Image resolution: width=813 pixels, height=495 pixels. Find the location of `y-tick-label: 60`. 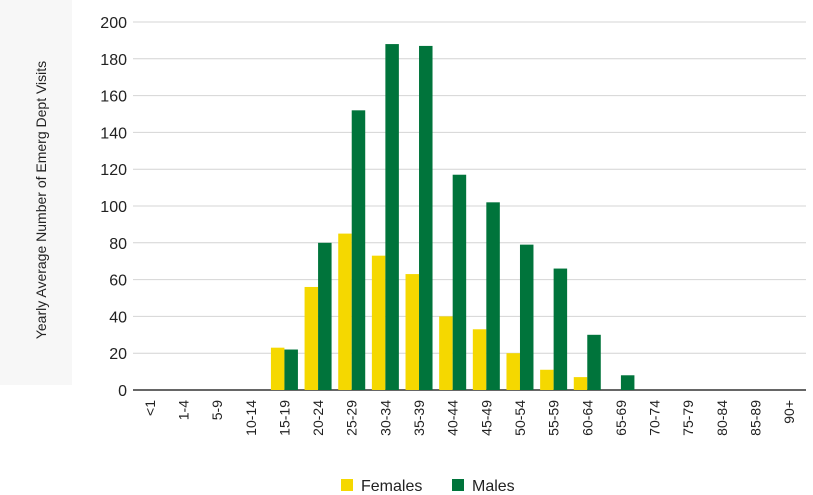

y-tick-label: 60 is located at coordinates (118, 281).